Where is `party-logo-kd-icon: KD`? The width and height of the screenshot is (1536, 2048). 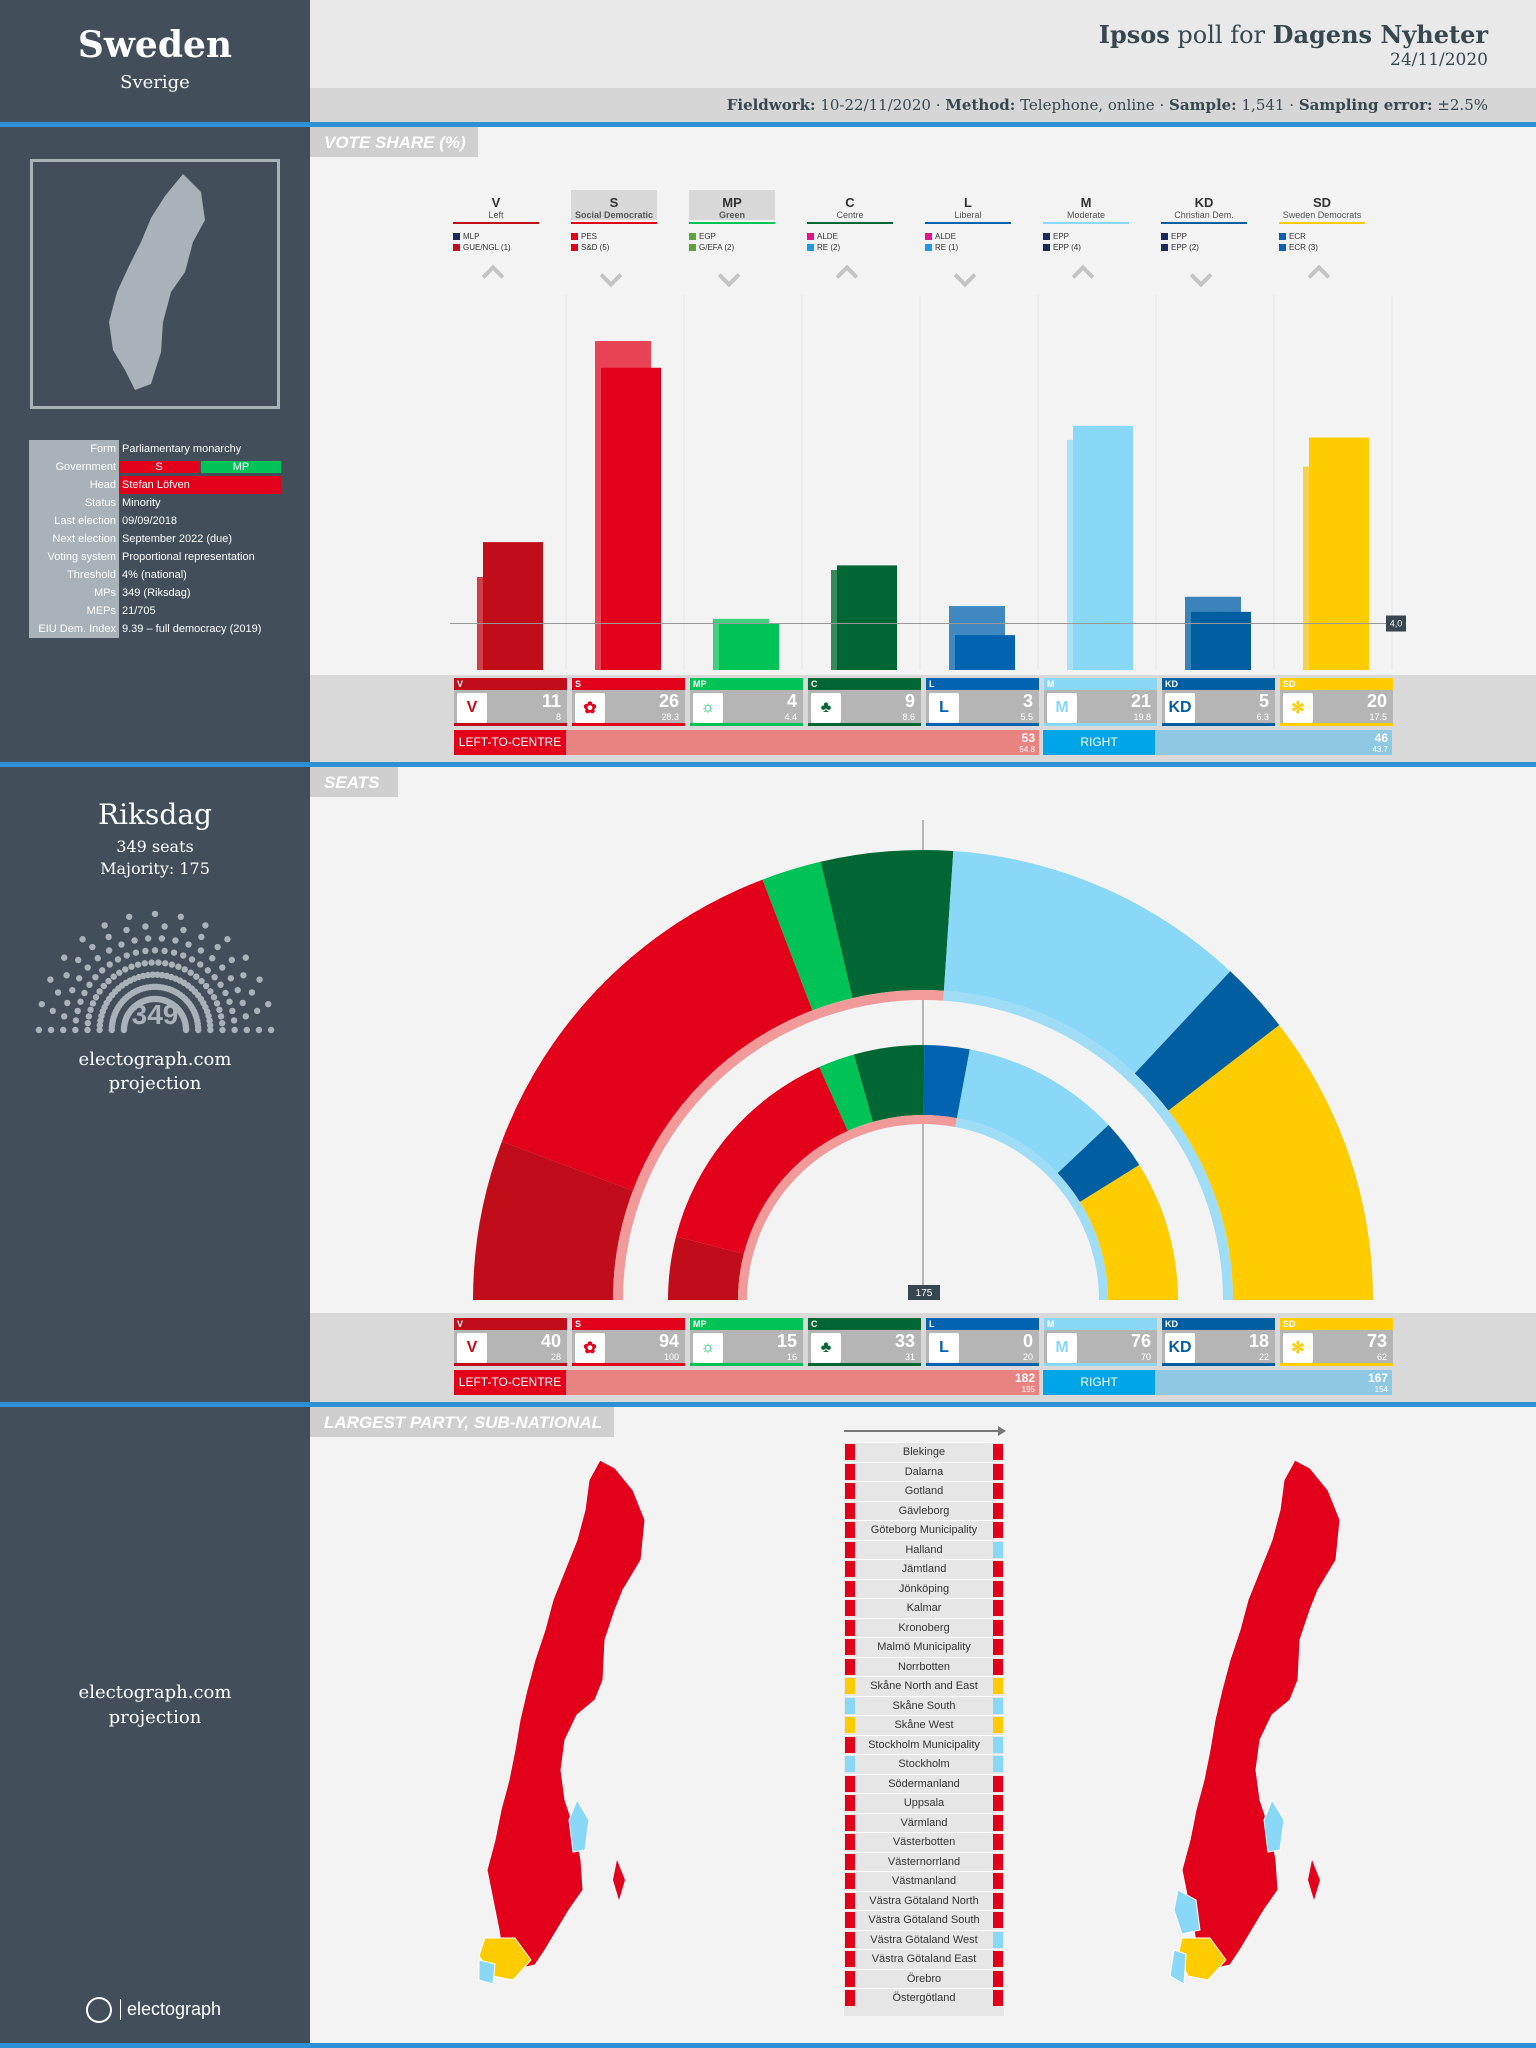 party-logo-kd-icon: KD is located at coordinates (1180, 1348).